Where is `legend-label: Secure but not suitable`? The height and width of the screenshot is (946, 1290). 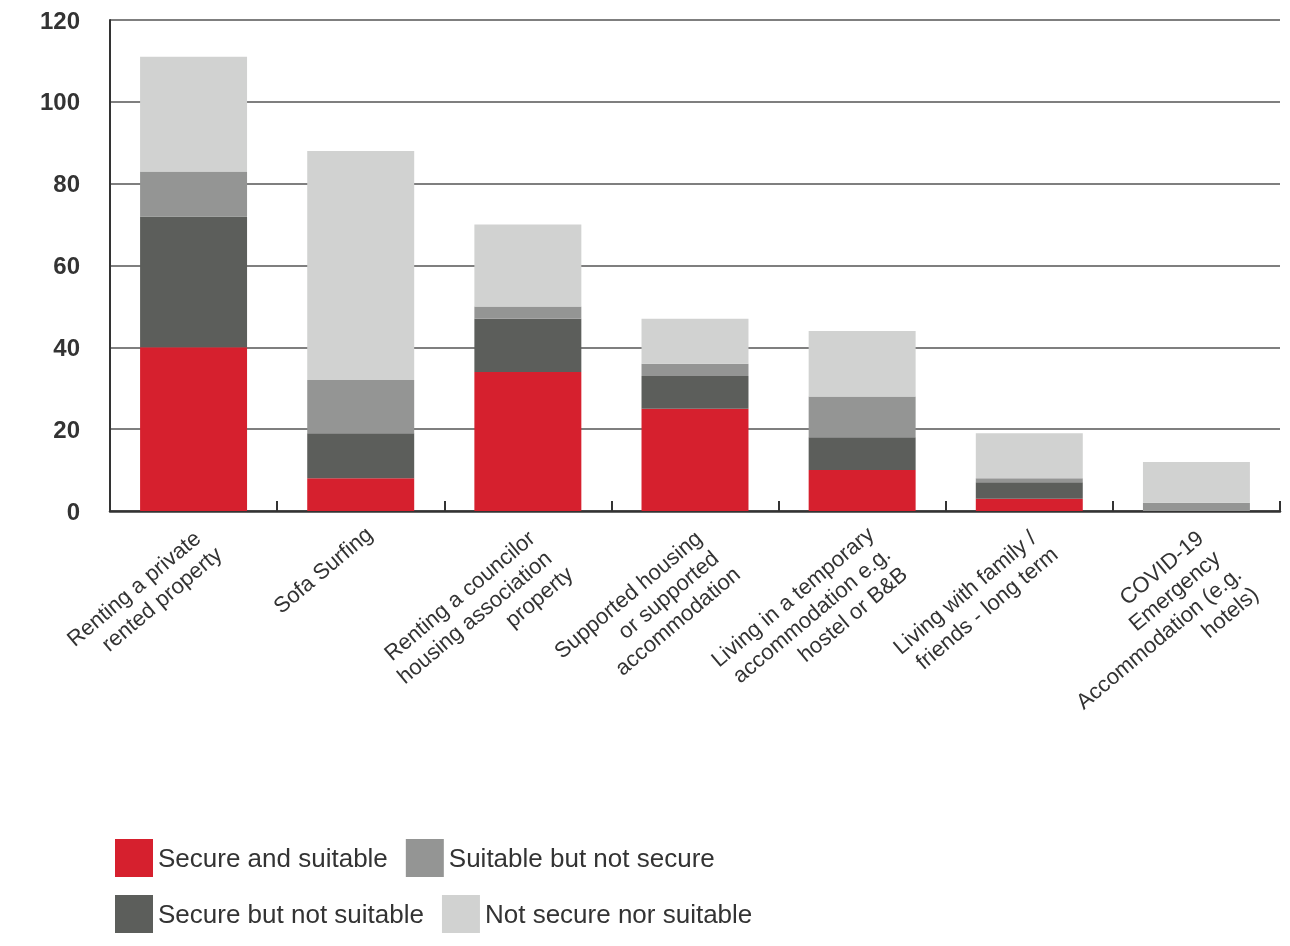 legend-label: Secure but not suitable is located at coordinates (291, 914).